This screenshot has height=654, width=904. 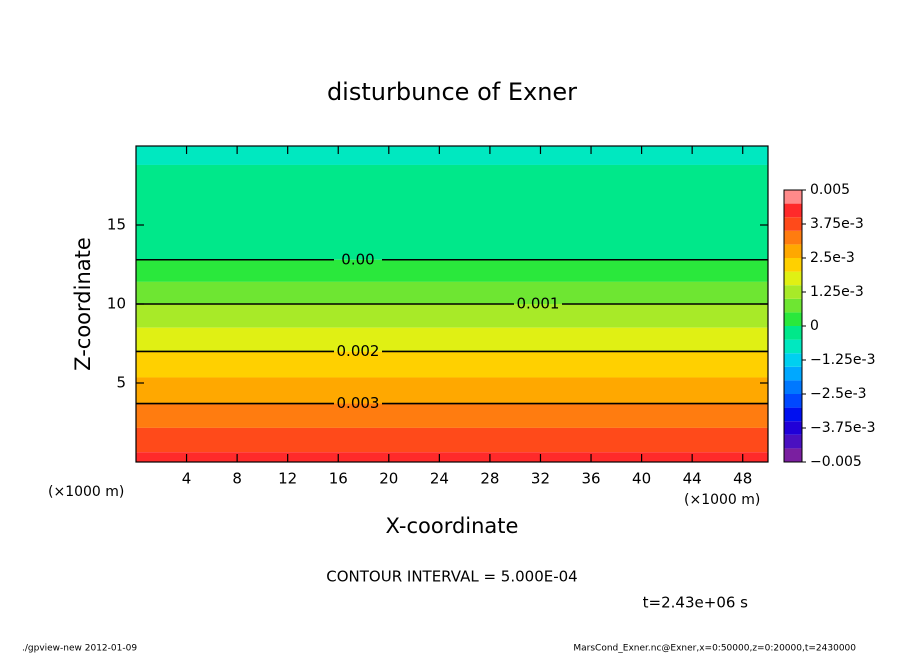 What do you see at coordinates (590, 479) in the screenshot?
I see `x-tick-label: 36` at bounding box center [590, 479].